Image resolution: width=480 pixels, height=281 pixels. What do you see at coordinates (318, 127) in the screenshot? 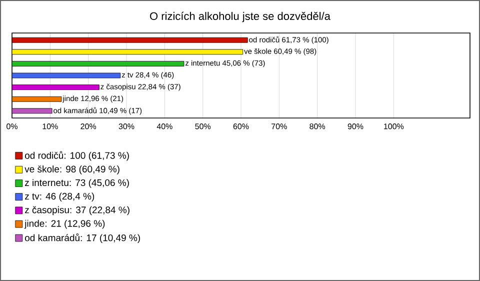
I see `x-tick-label: 80%` at bounding box center [318, 127].